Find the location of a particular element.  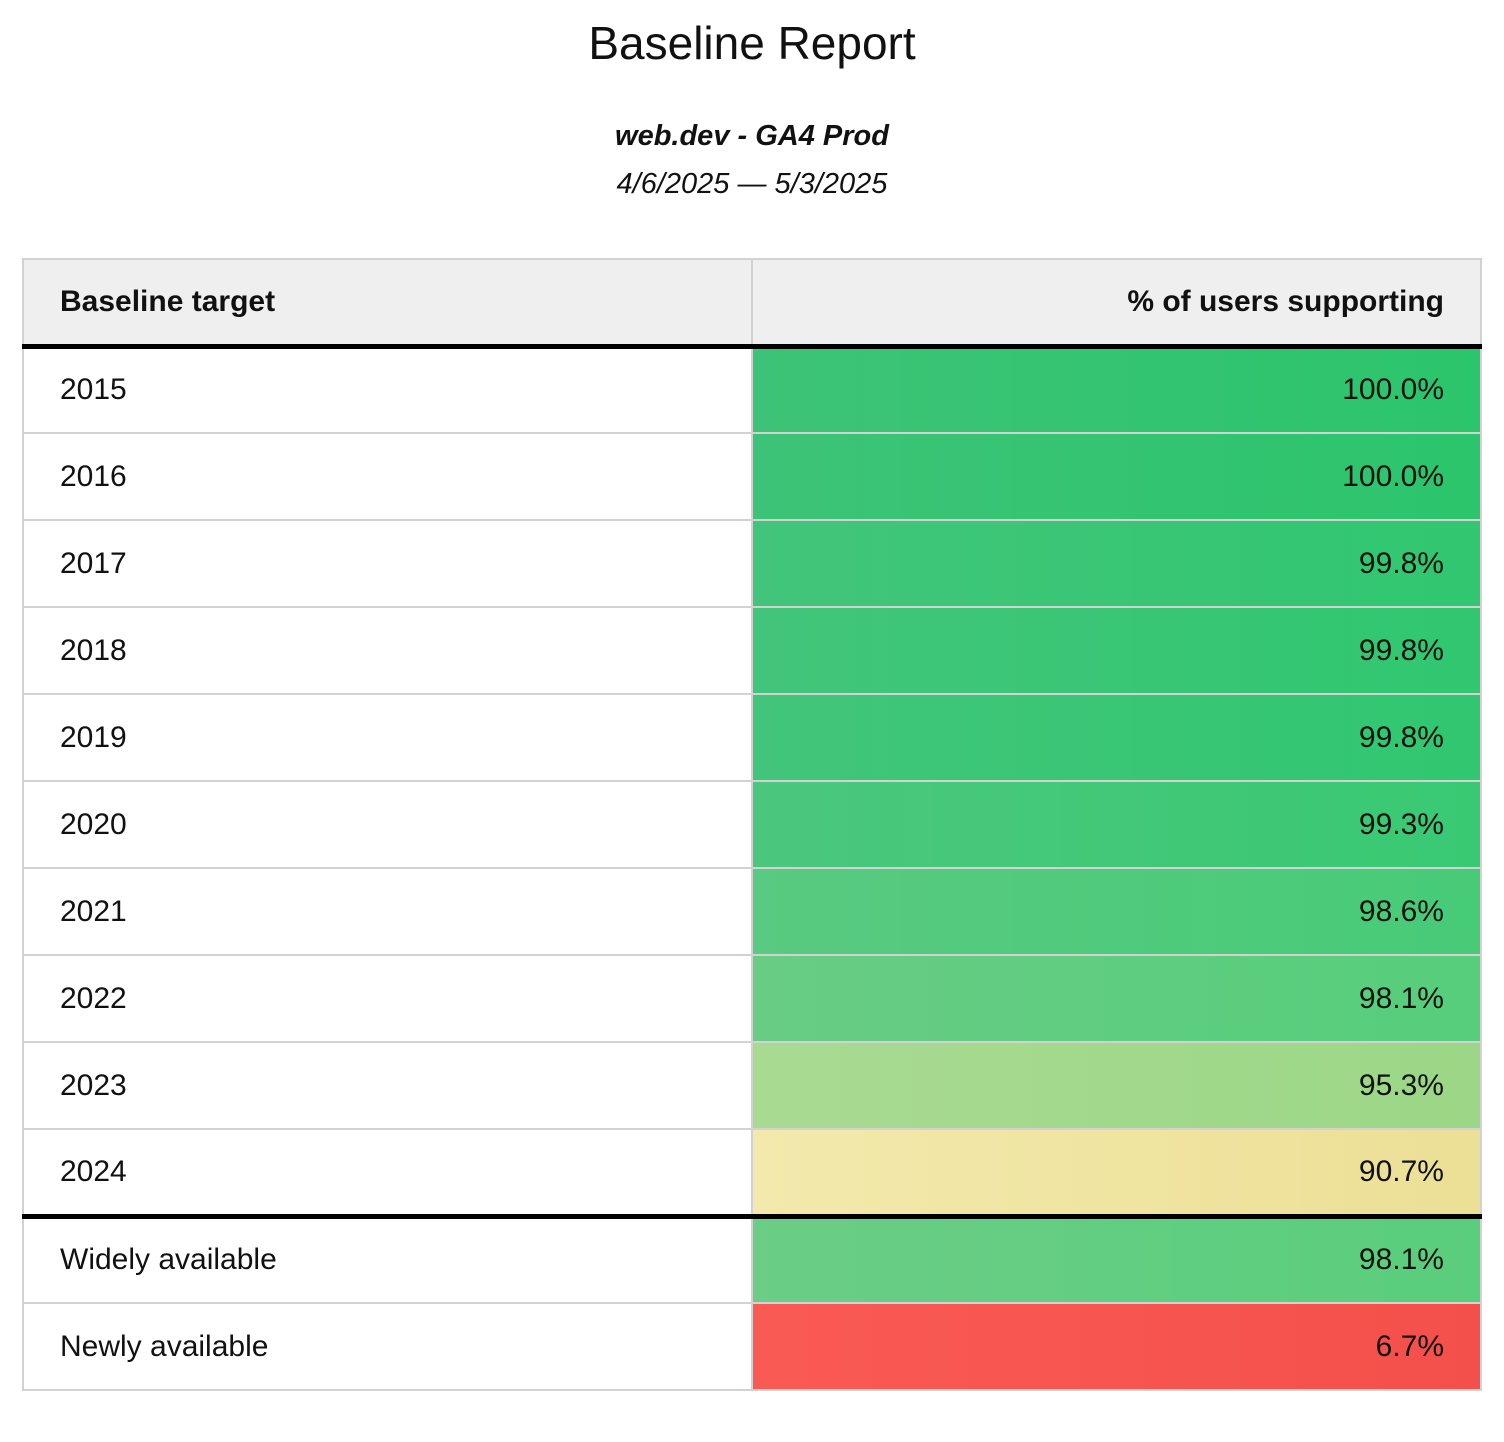

baseline-target-cell: Widely available is located at coordinates (387, 1258).